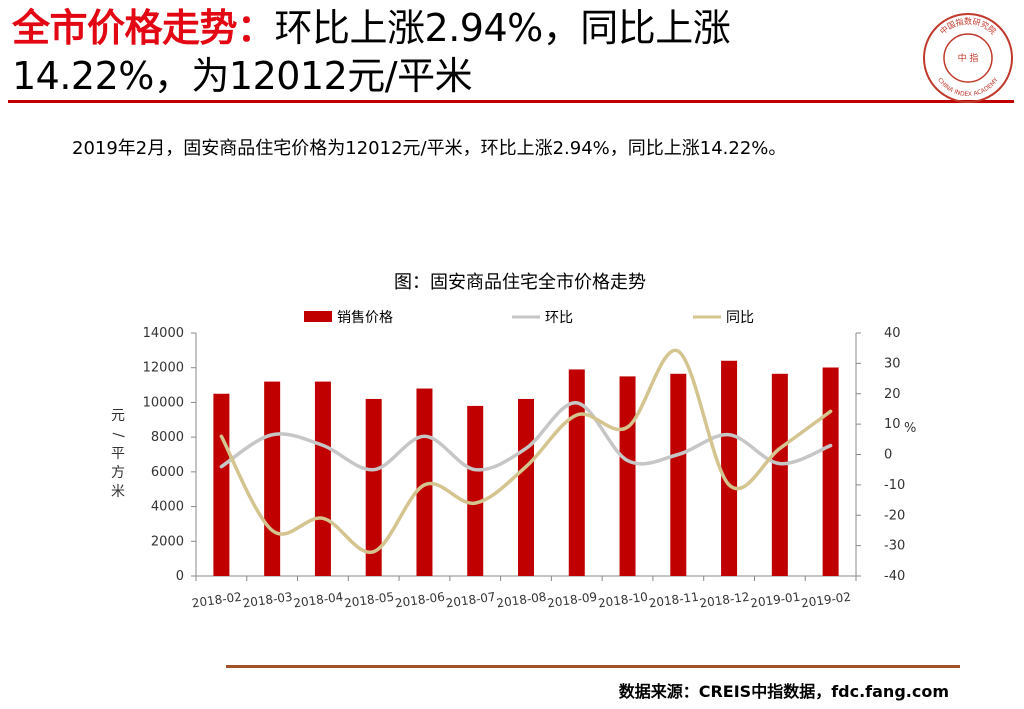 Image resolution: width=1024 pixels, height=709 pixels. I want to click on y-tick-label: 0, so click(180, 576).